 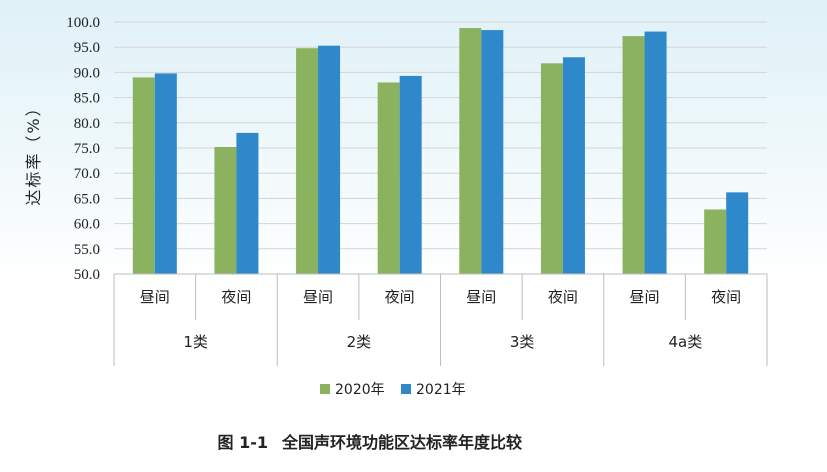 I want to click on y-tick-label: 80.0, so click(x=87, y=124).